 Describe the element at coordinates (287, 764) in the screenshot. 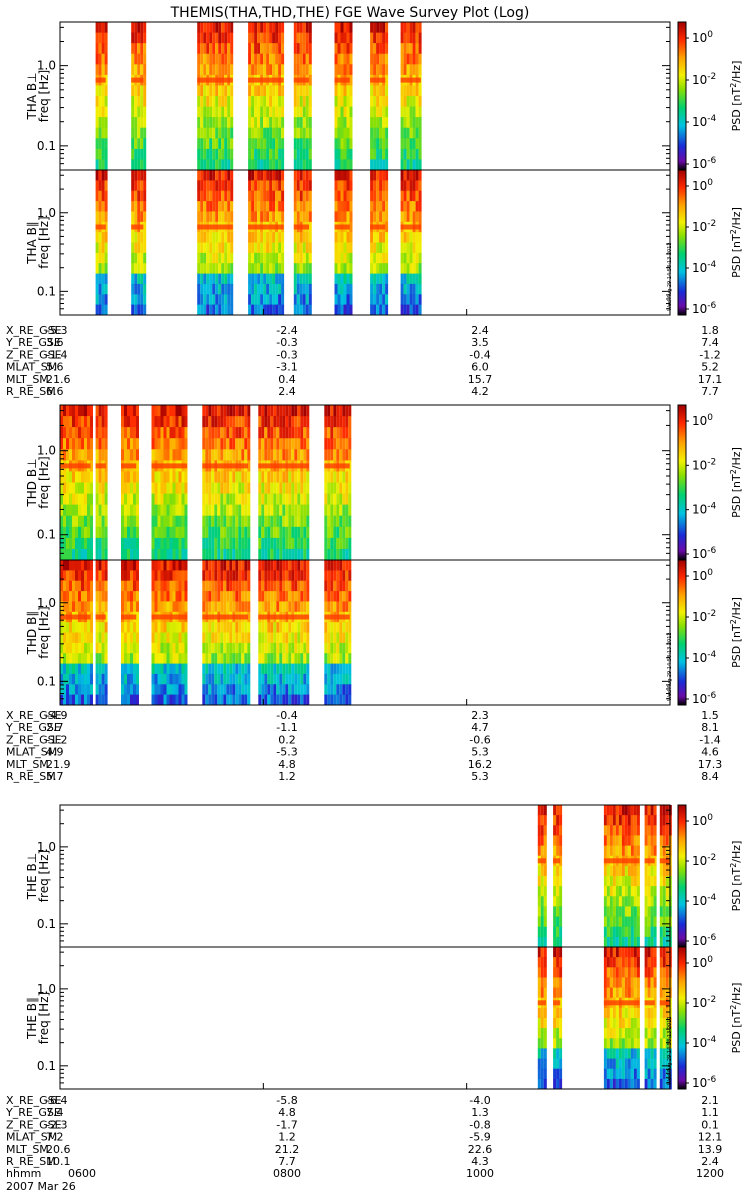

I see `ephemeris-value: 4.8` at that location.